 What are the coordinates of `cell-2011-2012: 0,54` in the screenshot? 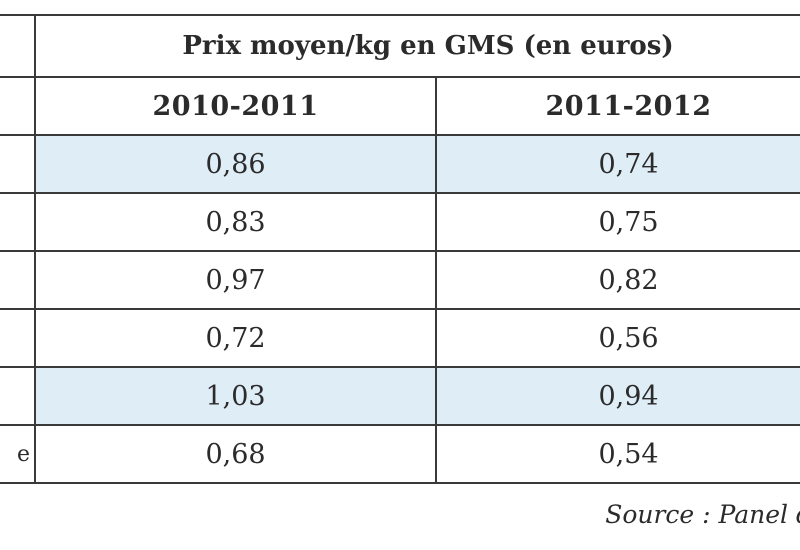 It's located at (617, 454).